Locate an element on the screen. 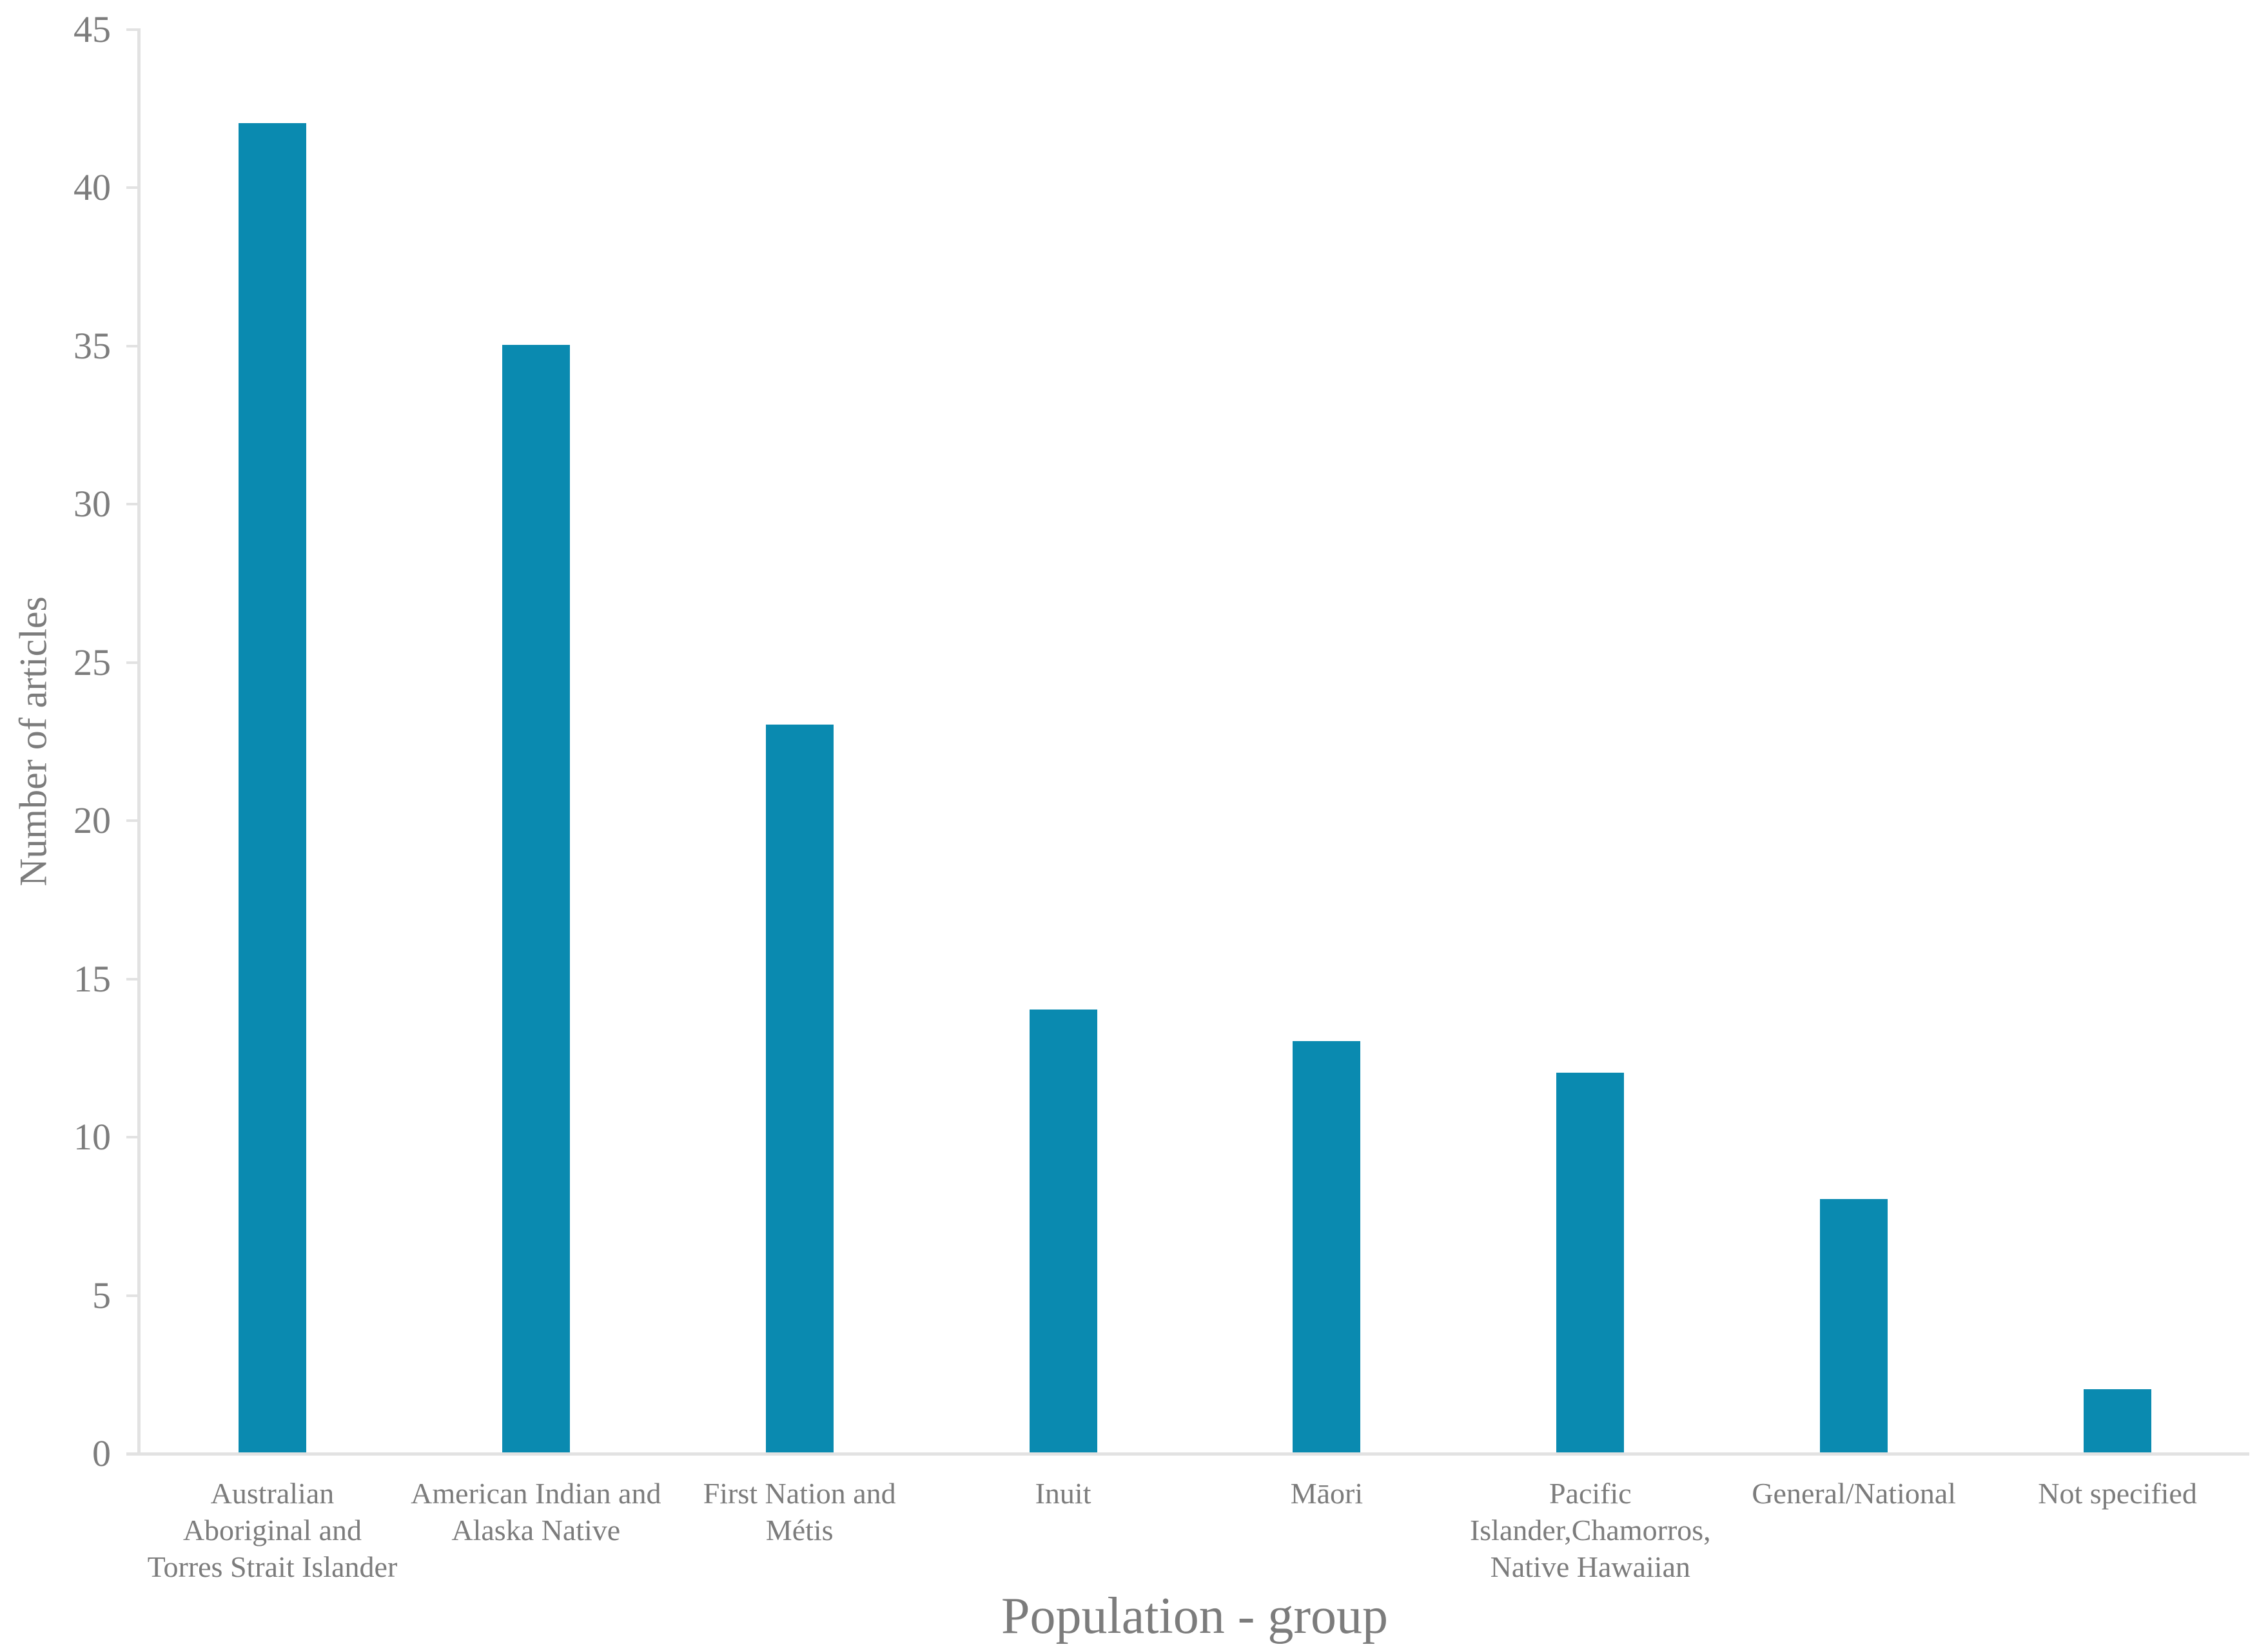 Image resolution: width=2268 pixels, height=1649 pixels. category-label: Not specified is located at coordinates (2117, 1493).